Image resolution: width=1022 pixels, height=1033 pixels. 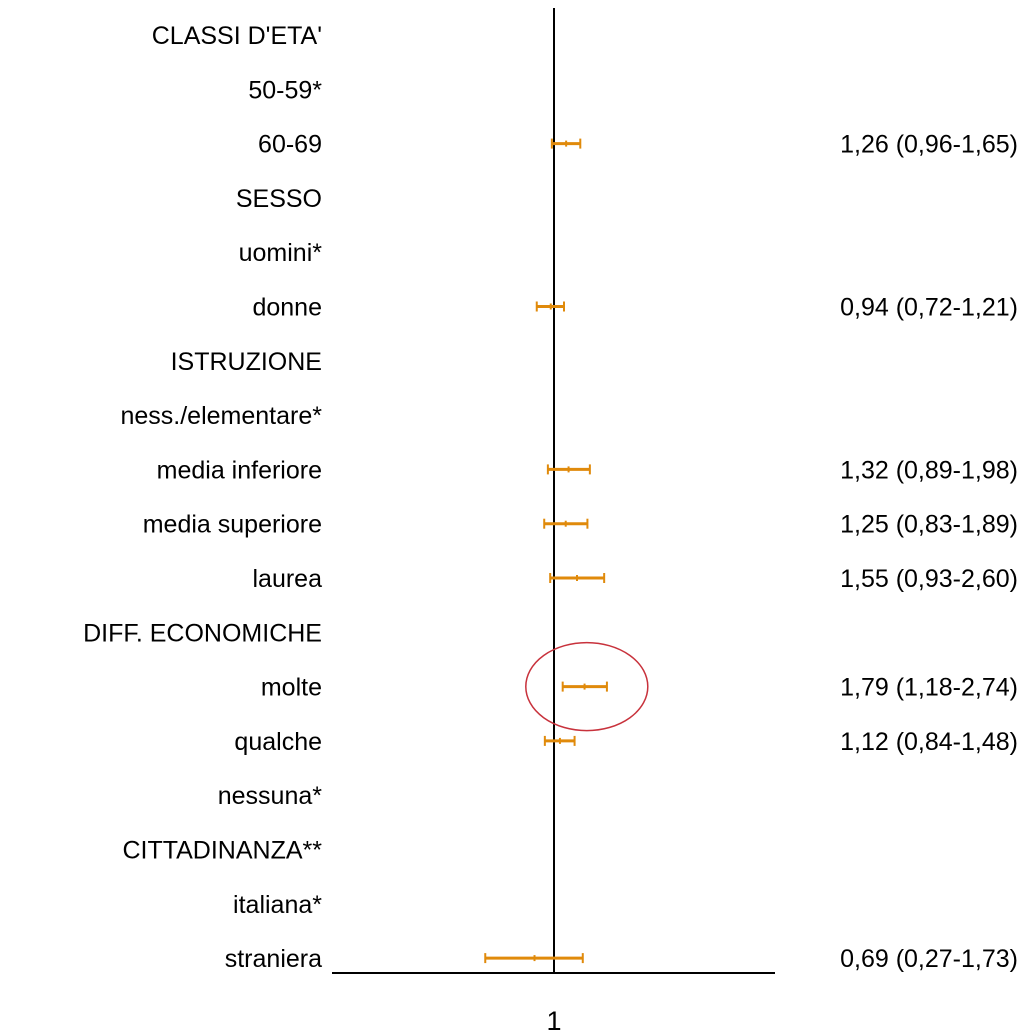 I want to click on x-axis: 1, so click(x=553, y=1002).